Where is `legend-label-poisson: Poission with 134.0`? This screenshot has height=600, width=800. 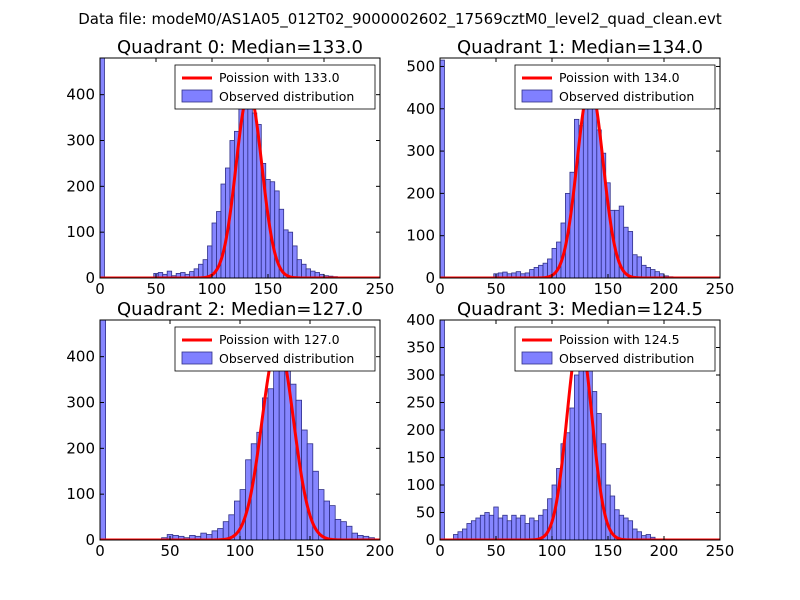
legend-label-poisson: Poission with 134.0 is located at coordinates (619, 77).